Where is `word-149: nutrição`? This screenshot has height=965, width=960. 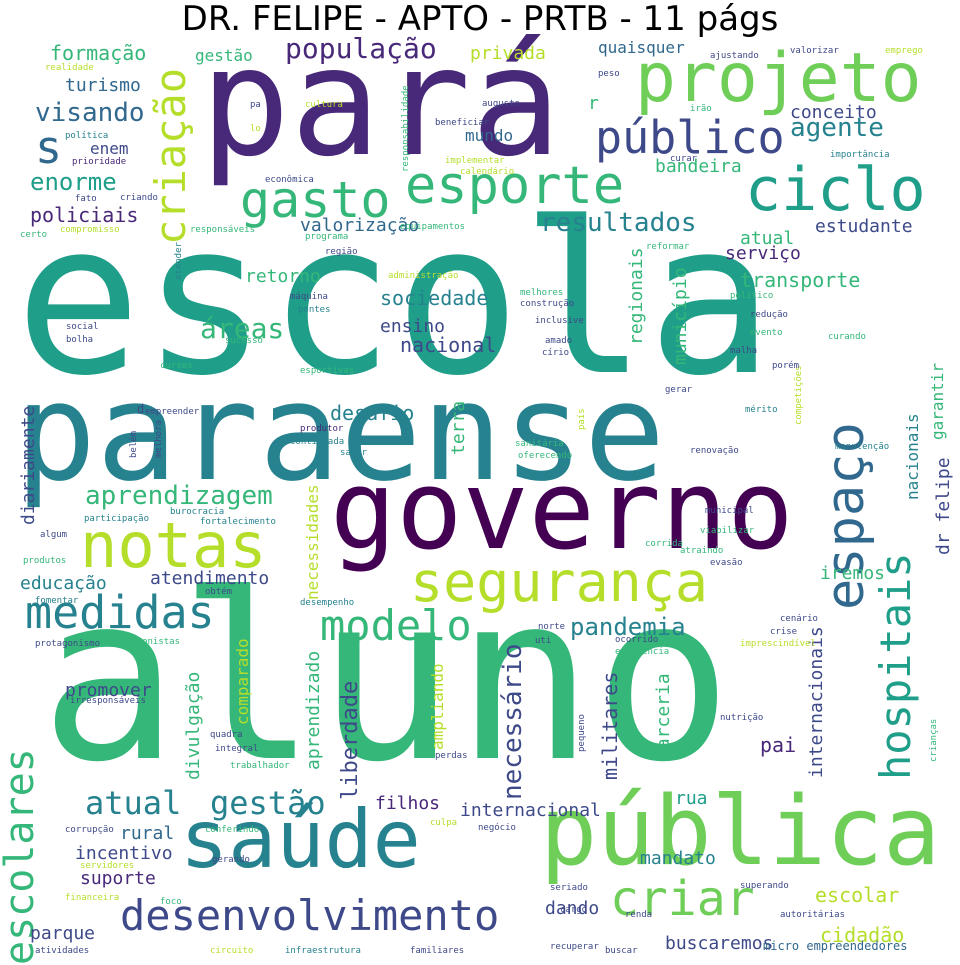 word-149: nutrição is located at coordinates (742, 718).